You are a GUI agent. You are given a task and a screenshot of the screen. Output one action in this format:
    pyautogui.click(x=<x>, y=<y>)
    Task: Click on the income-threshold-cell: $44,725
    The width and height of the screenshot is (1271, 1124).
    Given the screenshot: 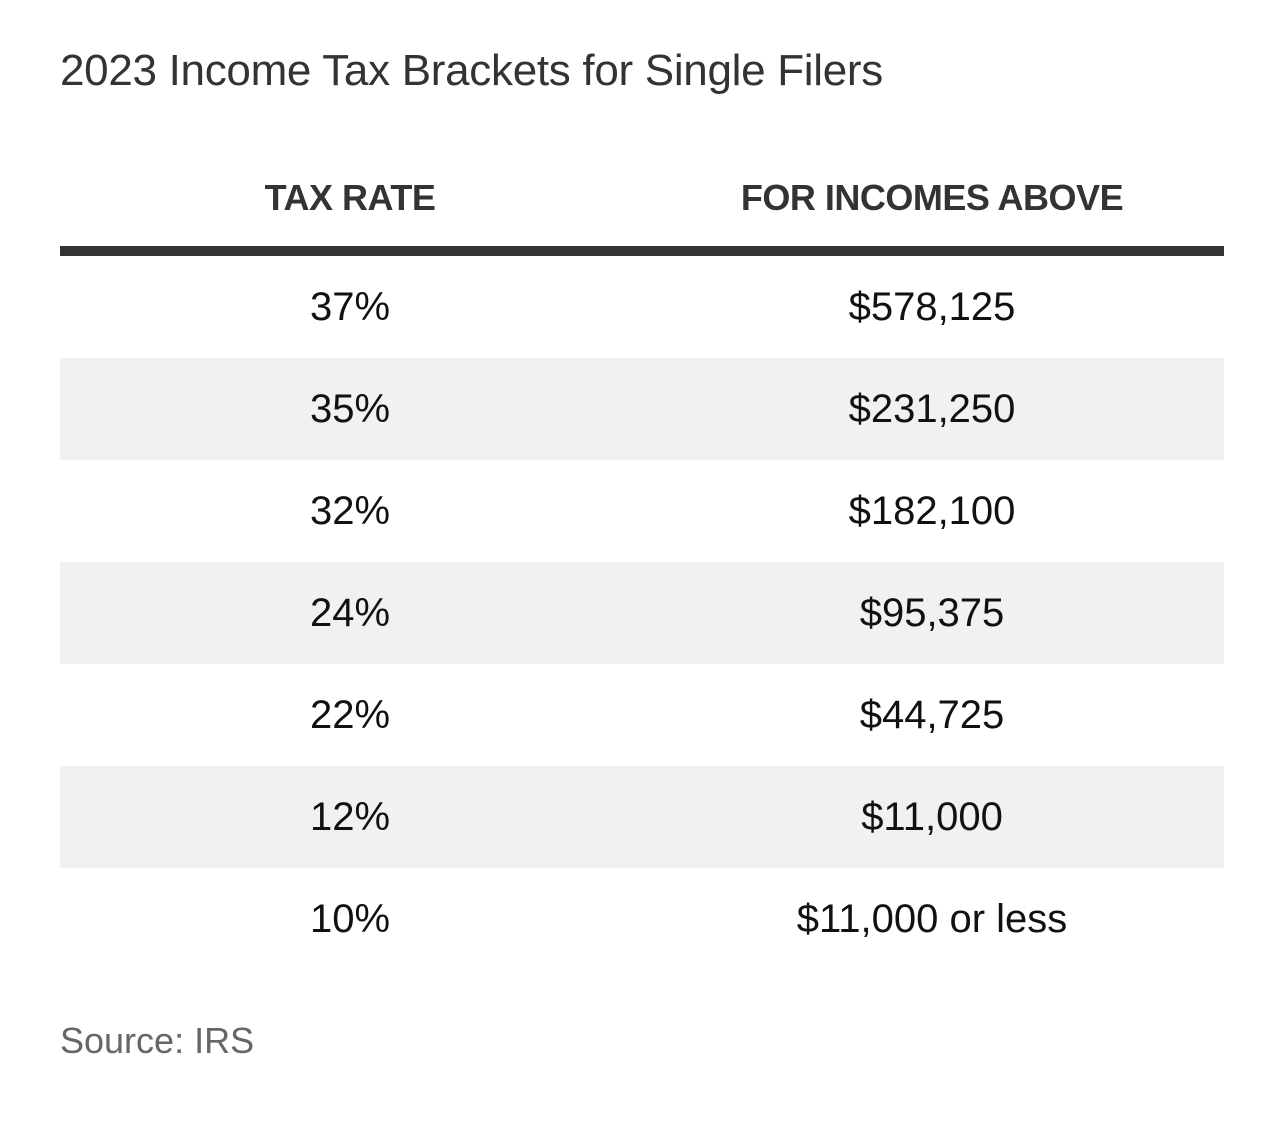 What is the action you would take?
    pyautogui.click(x=932, y=714)
    